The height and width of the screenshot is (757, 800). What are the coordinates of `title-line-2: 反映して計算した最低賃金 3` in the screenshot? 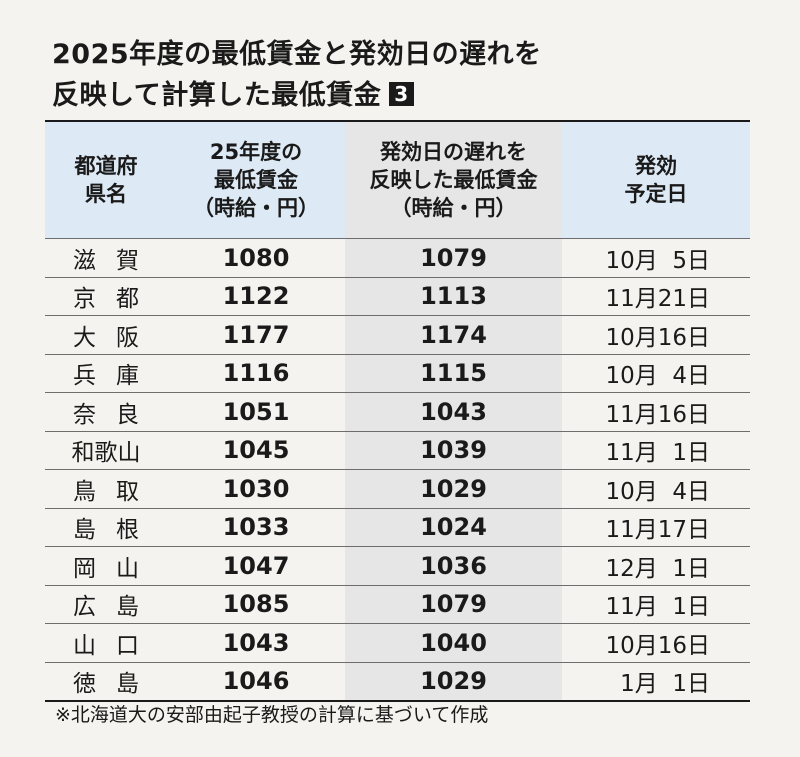 It's located at (297, 95).